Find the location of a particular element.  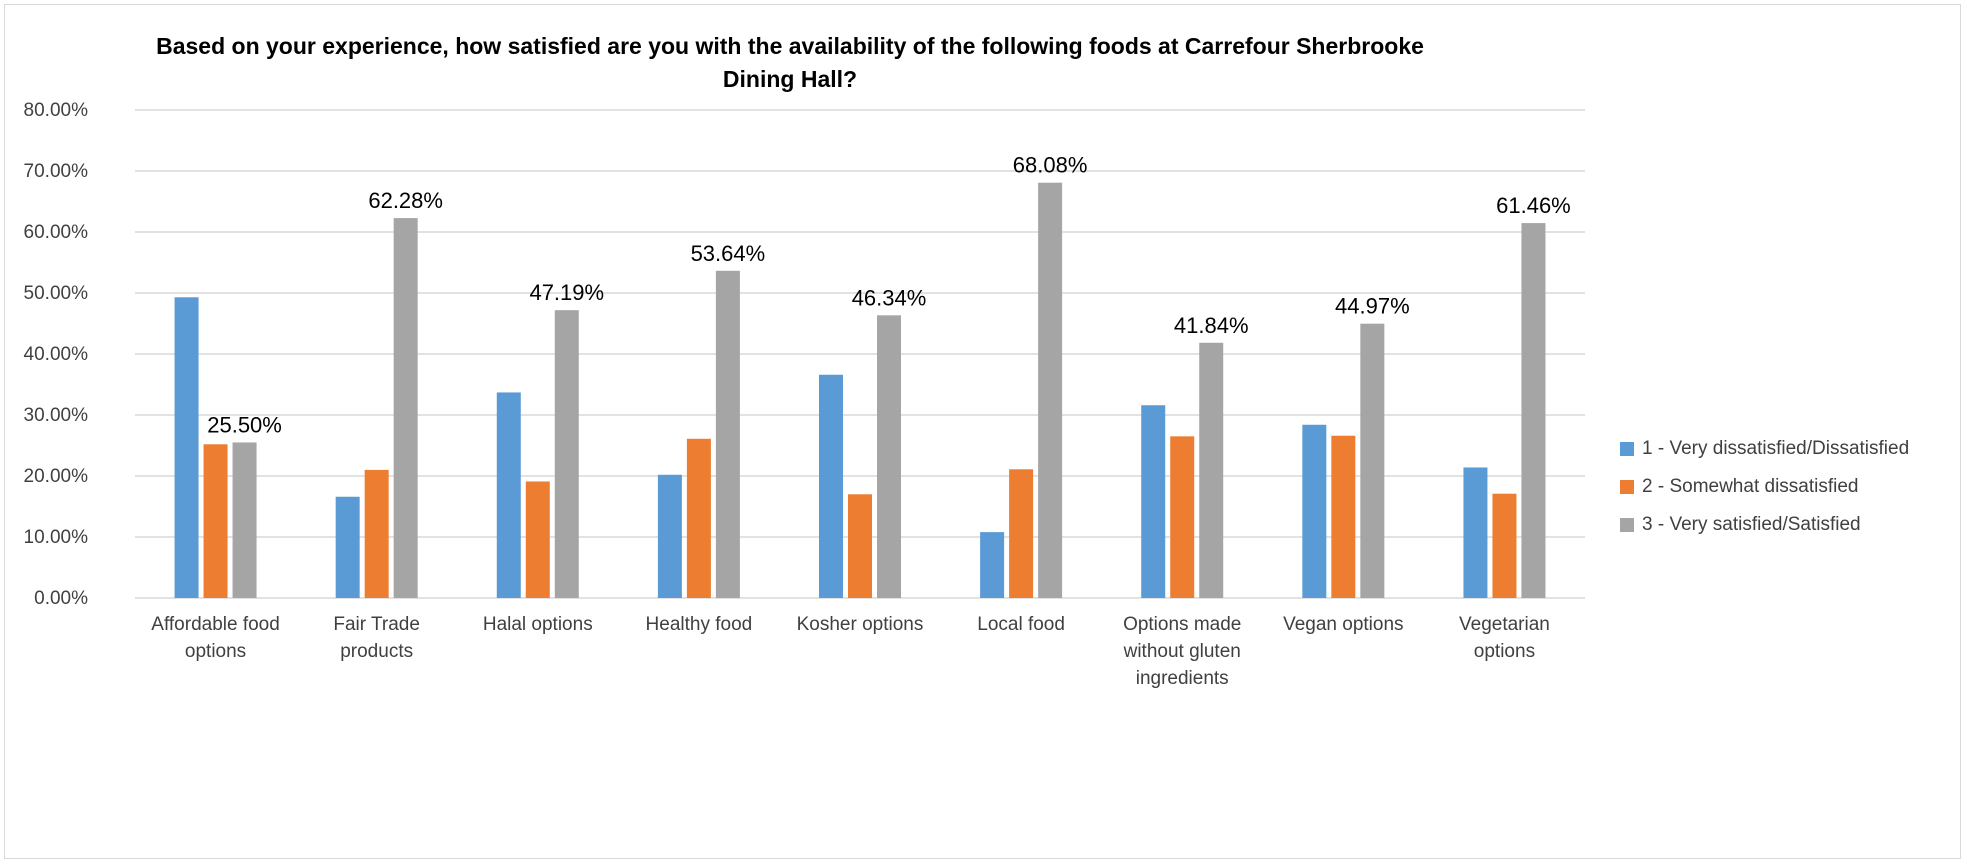

legend-item: 1 - Very dissatisfied/Dissatisfied is located at coordinates (1764, 449).